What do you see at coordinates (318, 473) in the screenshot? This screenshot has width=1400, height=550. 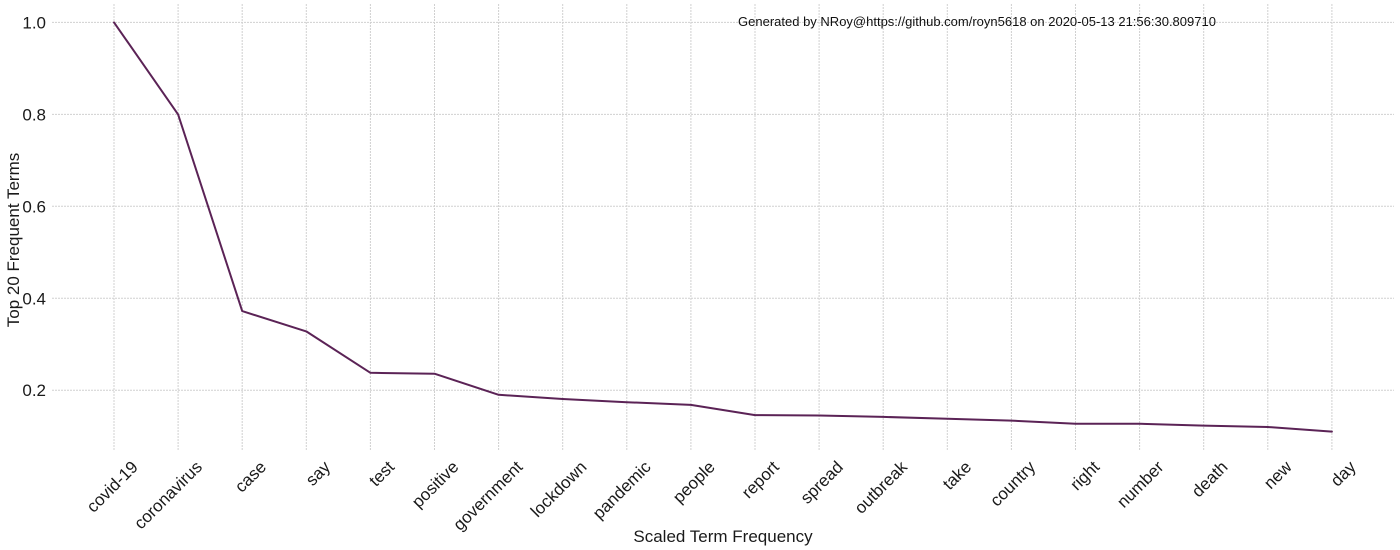 I see `x-tick-label: say` at bounding box center [318, 473].